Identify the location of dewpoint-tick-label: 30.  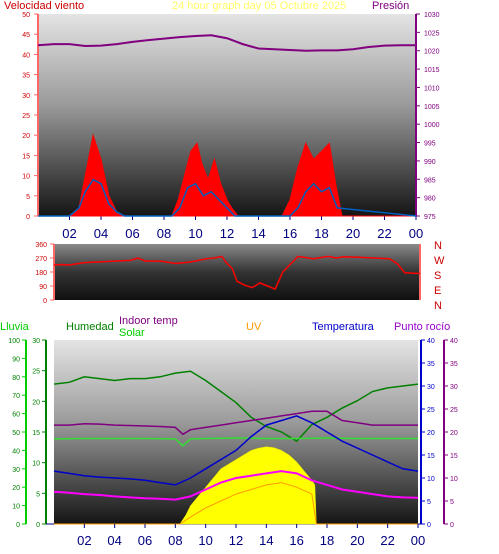
(454, 387).